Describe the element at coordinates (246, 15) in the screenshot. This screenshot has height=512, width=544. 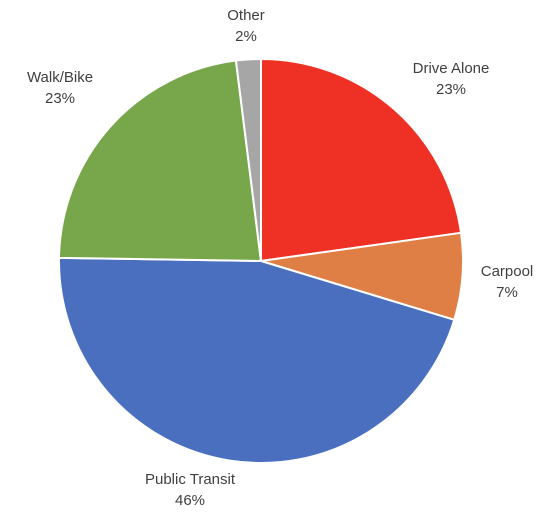
I see `slice-label-other: Other` at that location.